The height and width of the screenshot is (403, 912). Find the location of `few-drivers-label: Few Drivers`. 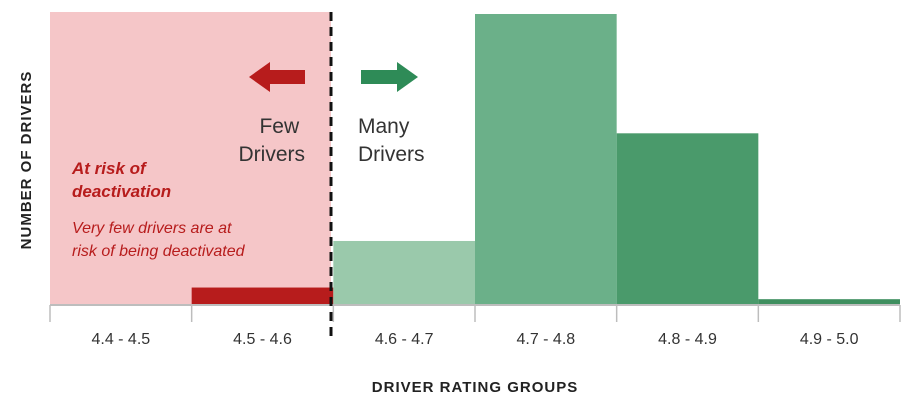

few-drivers-label: Few Drivers is located at coordinates (272, 140).